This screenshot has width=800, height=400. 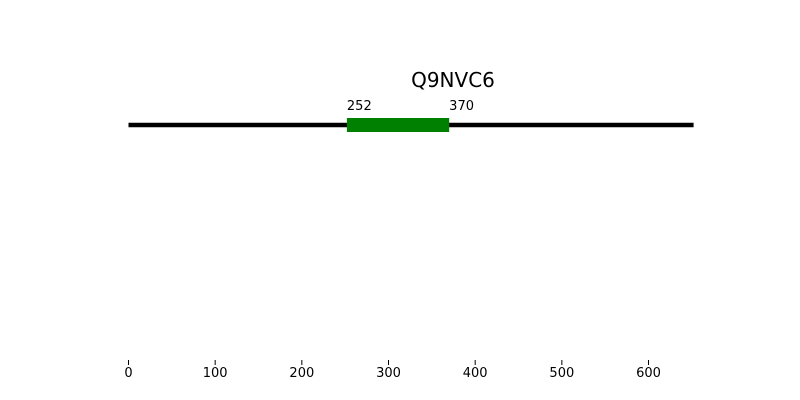 I want to click on x-tick-label: 200, so click(x=301, y=373).